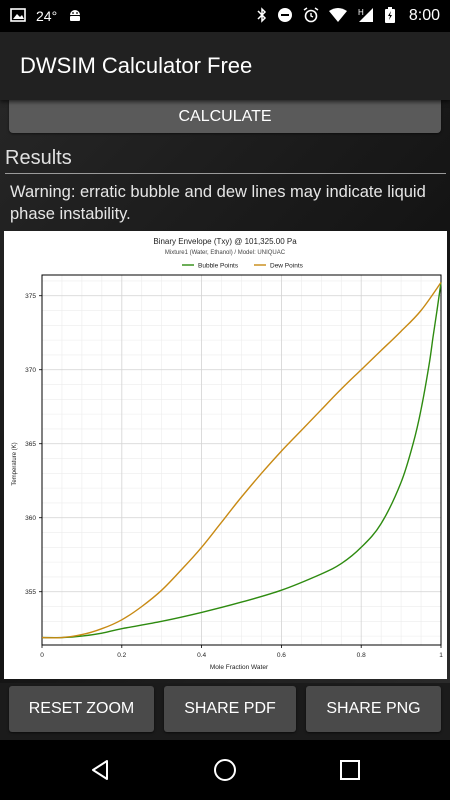  What do you see at coordinates (121, 655) in the screenshot?
I see `x-tick-label: 0.2` at bounding box center [121, 655].